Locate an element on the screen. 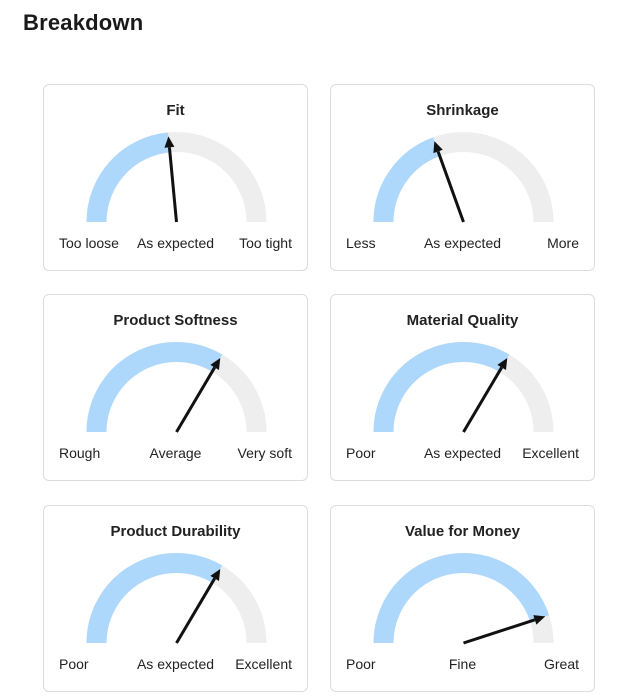 This screenshot has height=696, width=631. product-softness-gauge is located at coordinates (176, 387).